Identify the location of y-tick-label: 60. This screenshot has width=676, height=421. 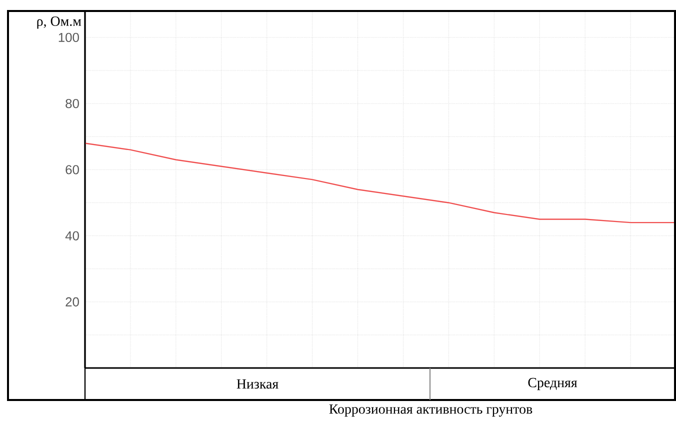
(72, 169).